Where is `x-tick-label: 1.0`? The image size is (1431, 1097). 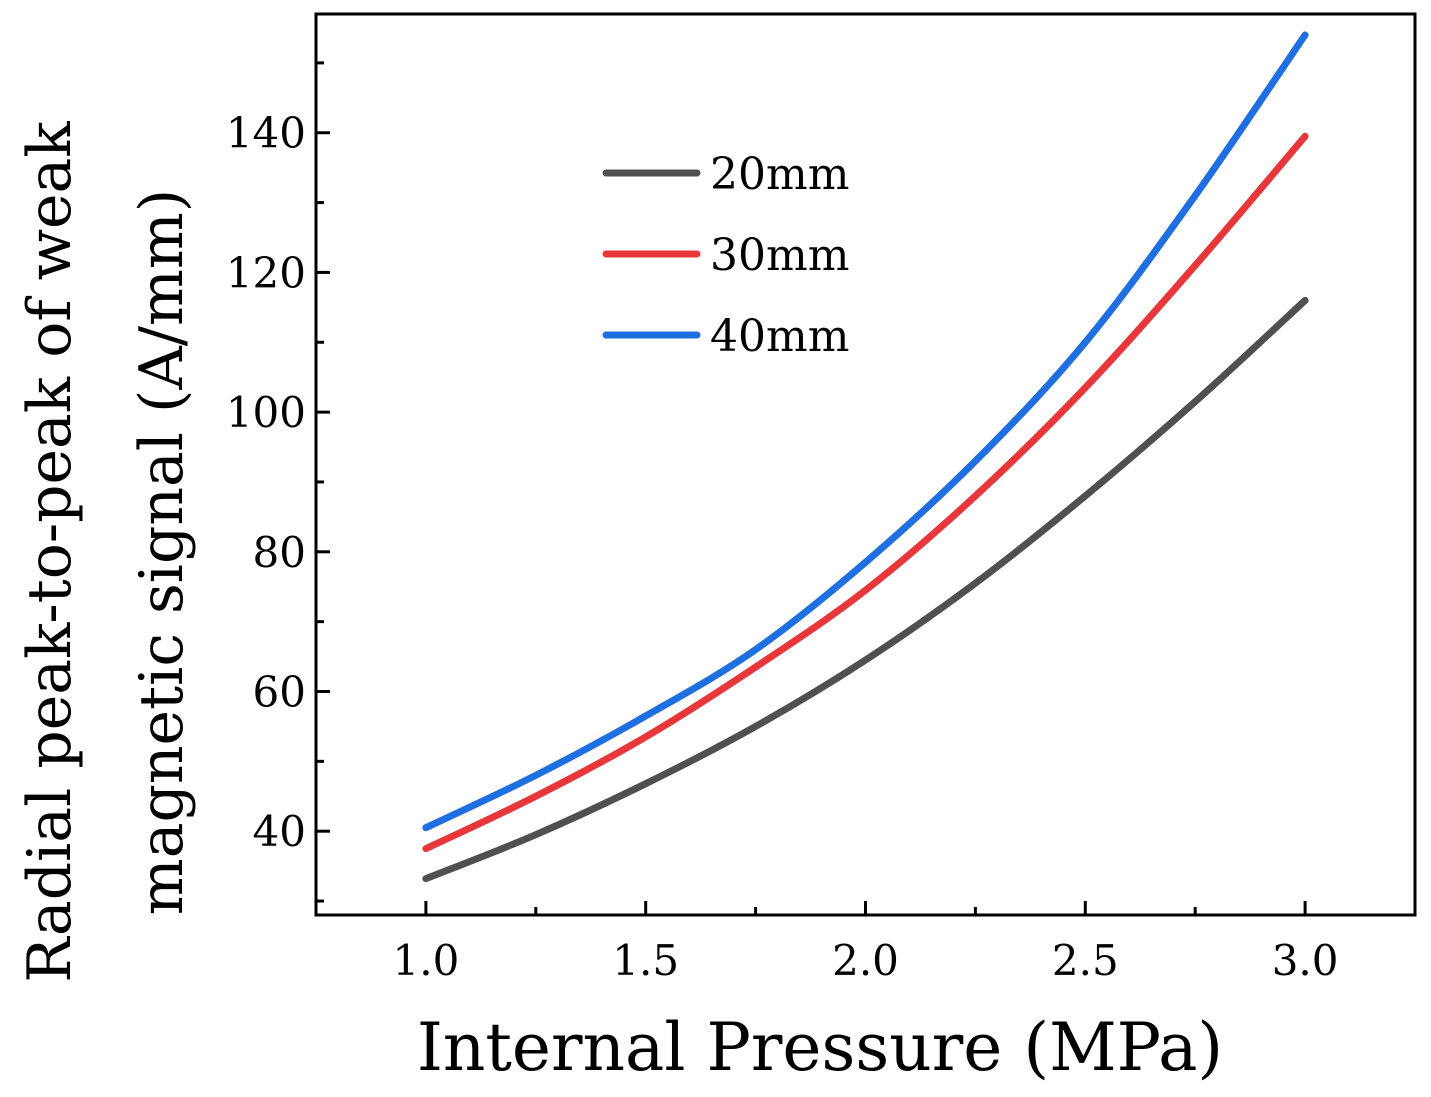
x-tick-label: 1.0 is located at coordinates (426, 960).